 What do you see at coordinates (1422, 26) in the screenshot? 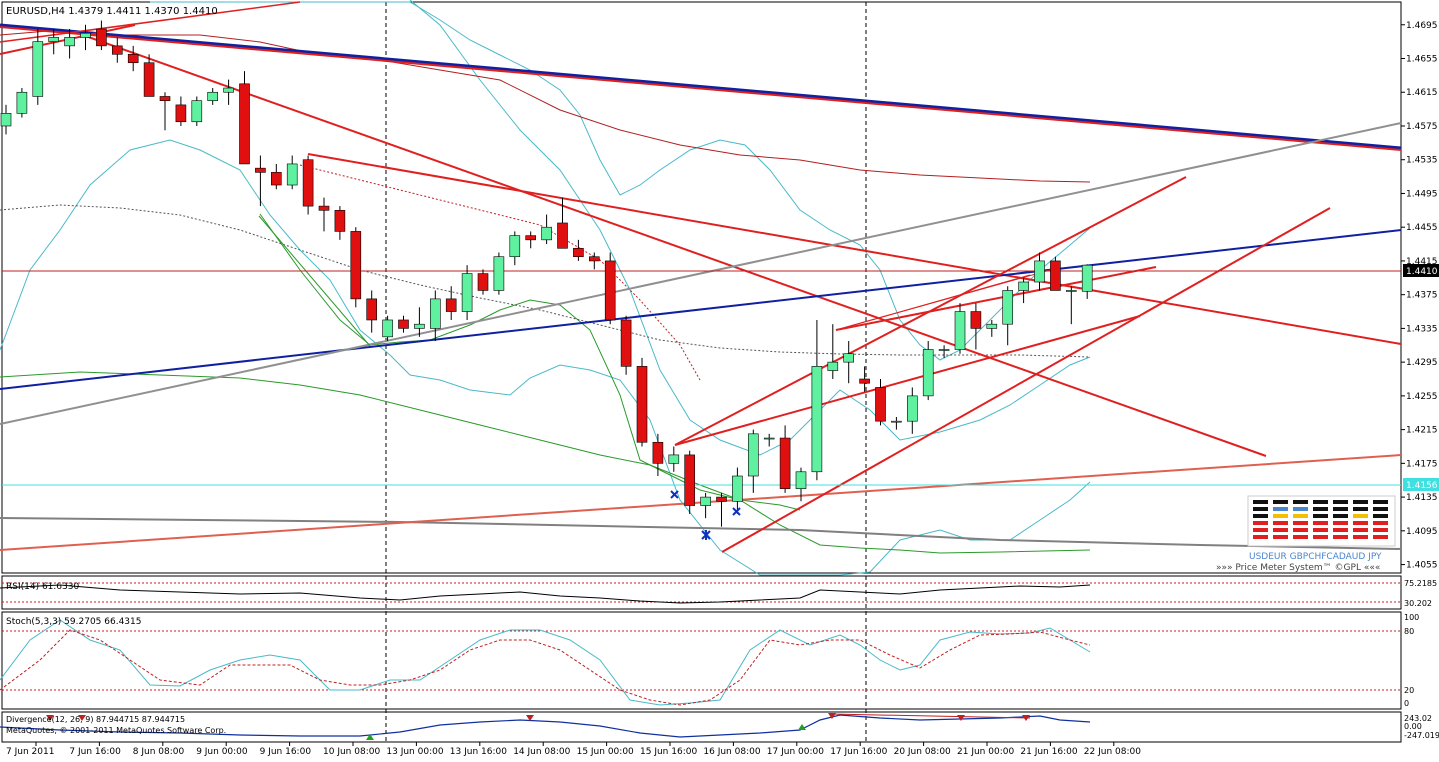
I see `price-tick-label: 1.4695` at bounding box center [1422, 26].